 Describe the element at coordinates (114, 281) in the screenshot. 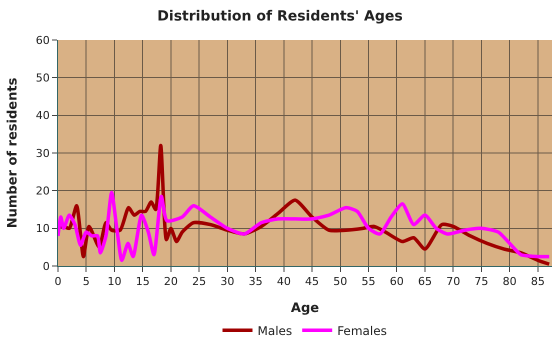

I see `x-tick-label: 10` at that location.